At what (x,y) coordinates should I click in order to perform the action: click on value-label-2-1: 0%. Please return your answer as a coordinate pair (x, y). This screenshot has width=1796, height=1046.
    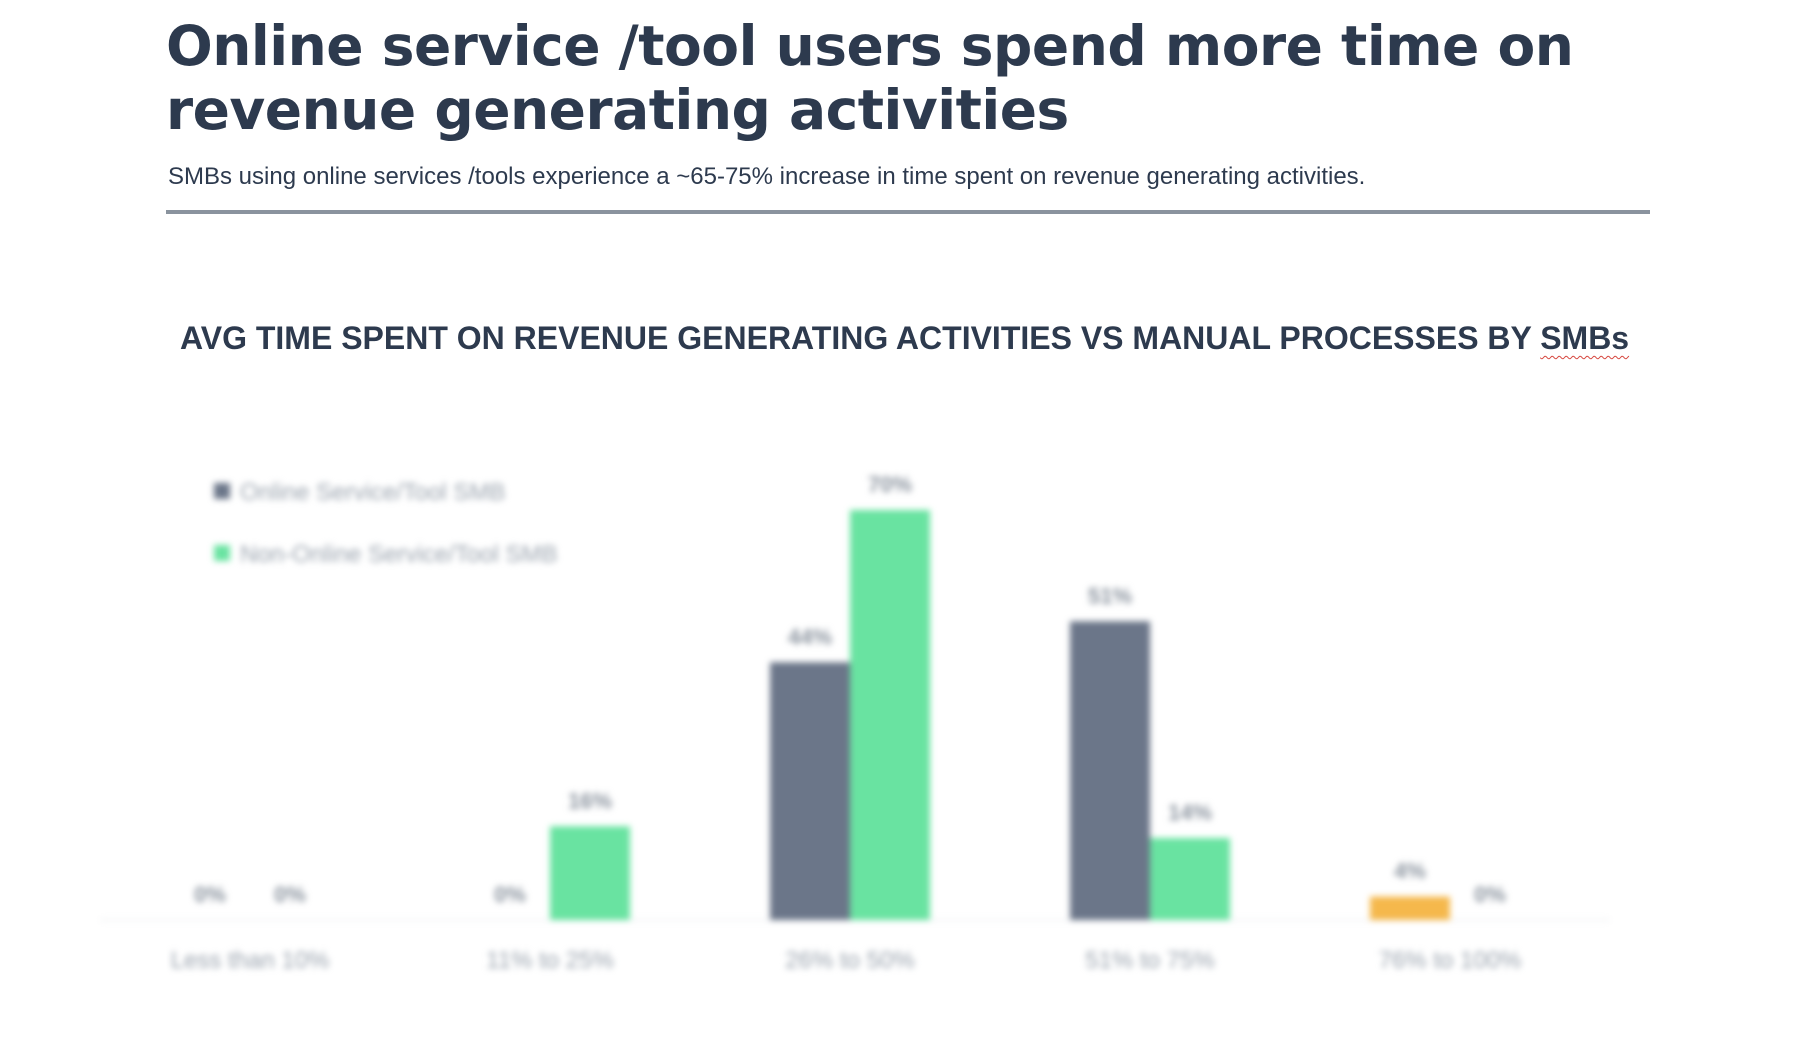
    Looking at the image, I should click on (290, 894).